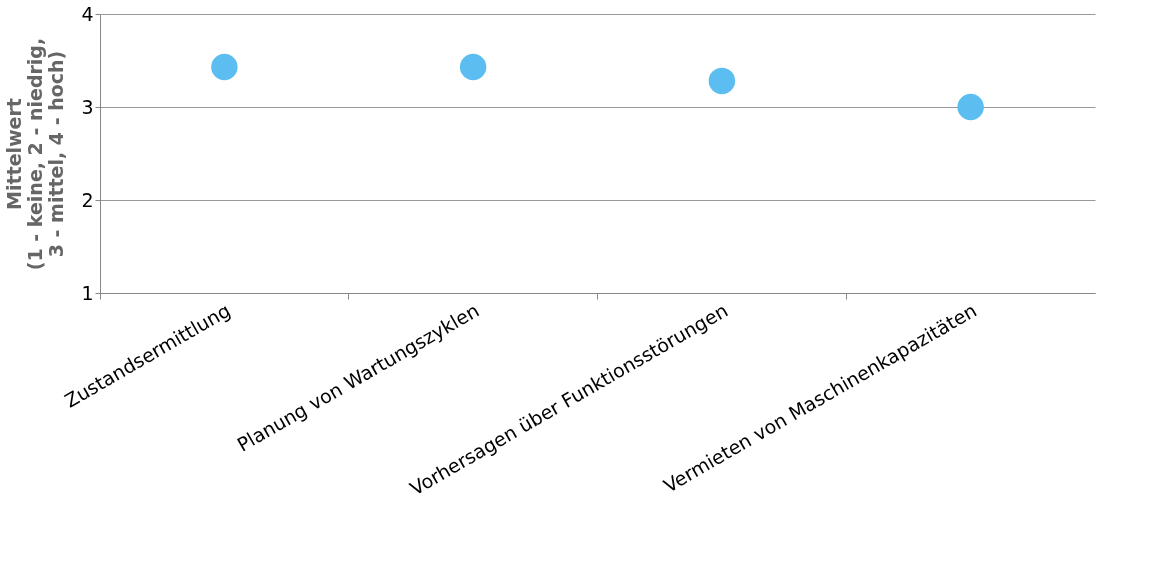 The width and height of the screenshot is (1157, 564). Describe the element at coordinates (87, 106) in the screenshot. I see `y-tick-label: 3` at that location.